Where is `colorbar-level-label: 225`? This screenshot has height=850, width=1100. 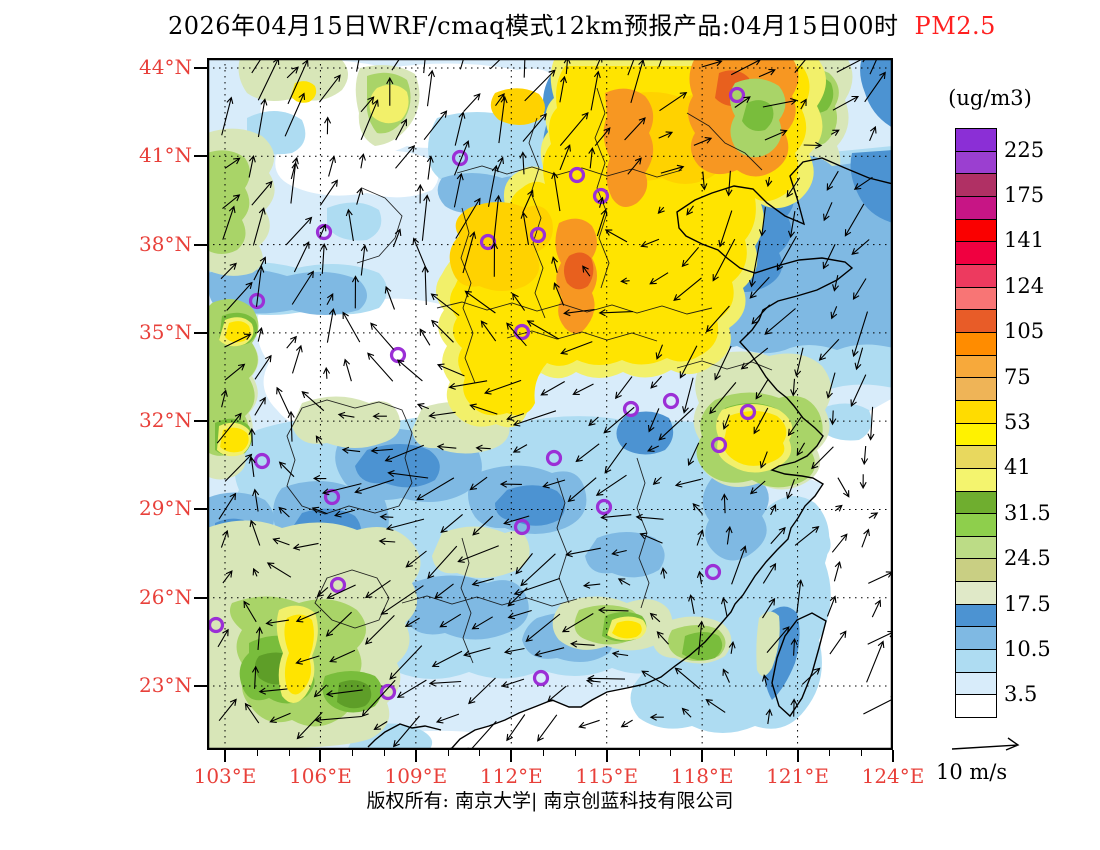
colorbar-level-label: 225 is located at coordinates (1024, 149).